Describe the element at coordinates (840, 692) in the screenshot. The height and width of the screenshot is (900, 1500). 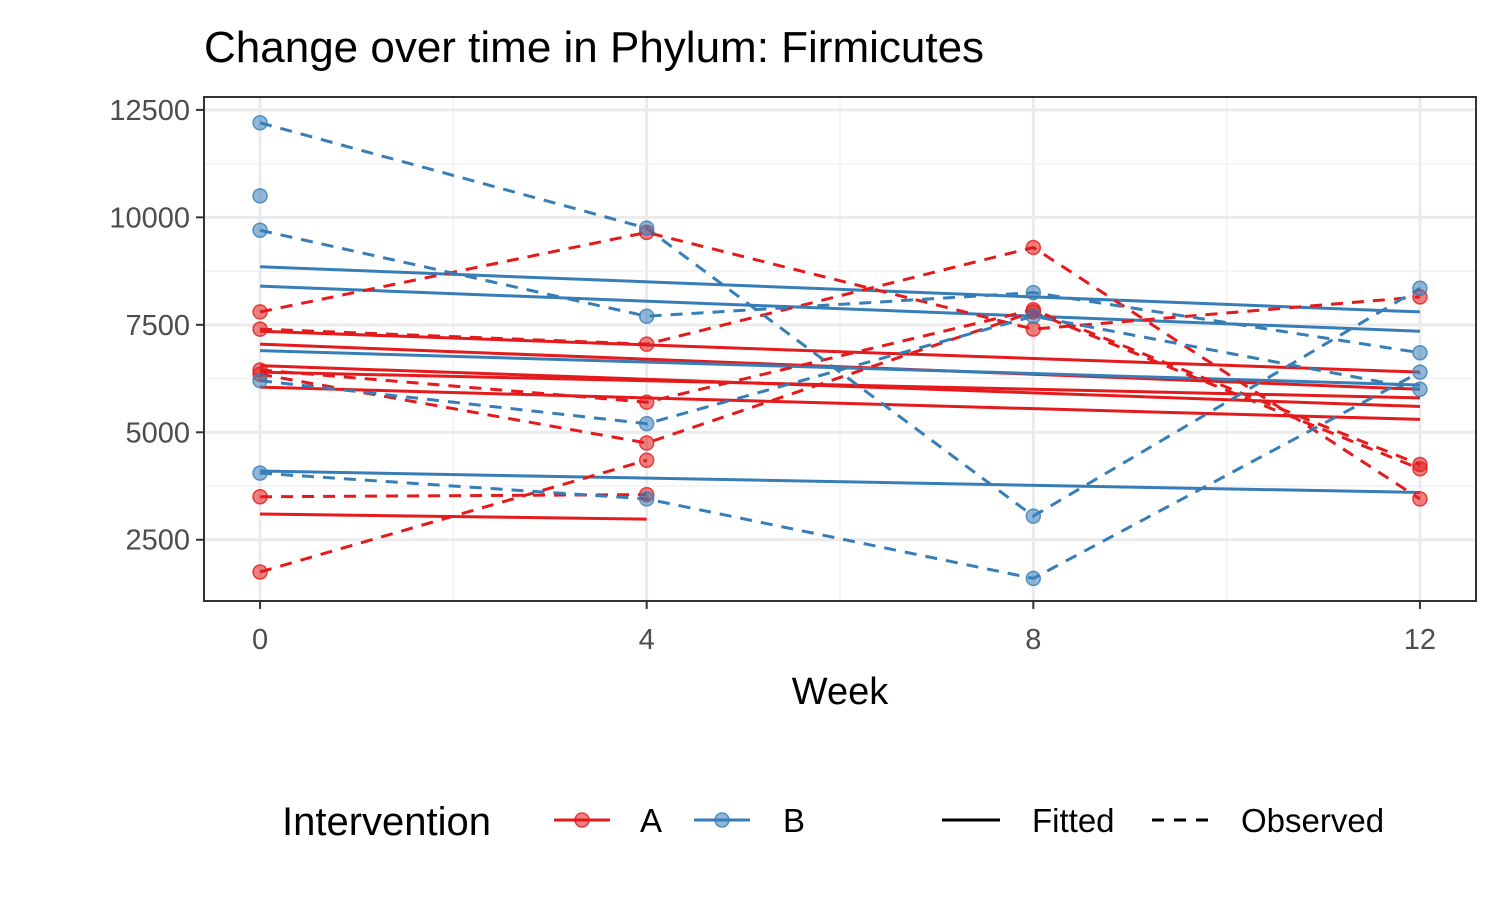
I see `x-axis-title: Week` at that location.